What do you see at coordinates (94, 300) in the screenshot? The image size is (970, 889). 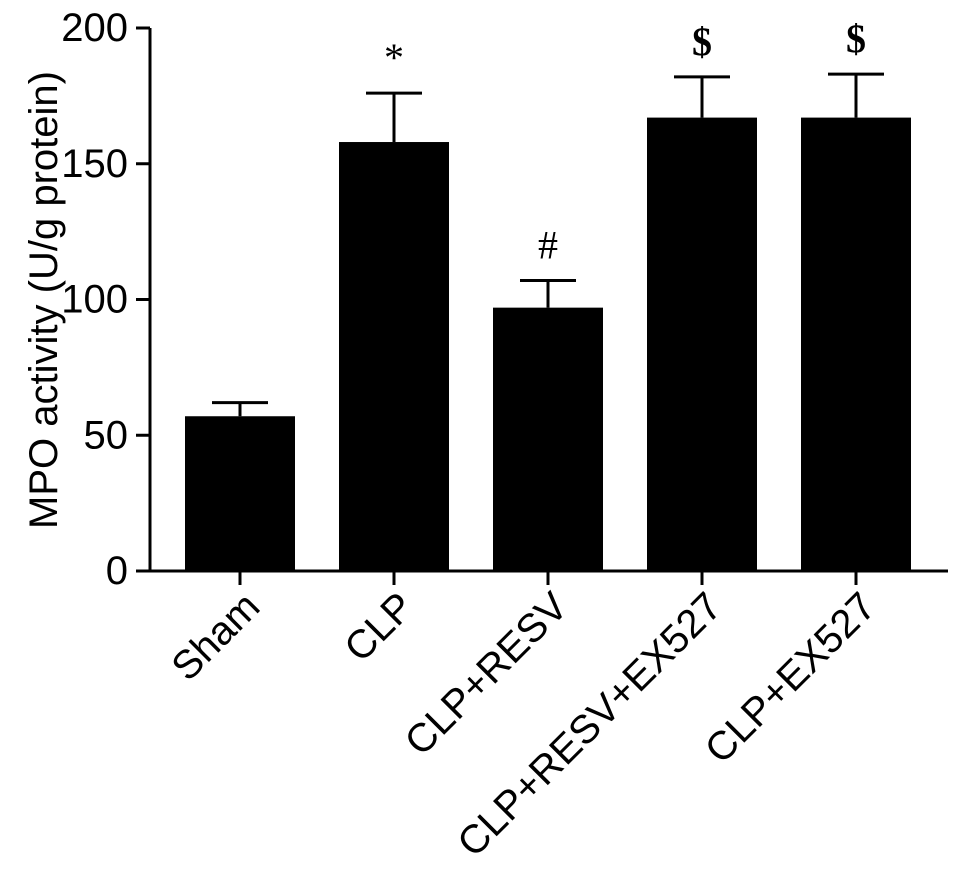 I see `y-tick-label: 100` at bounding box center [94, 300].